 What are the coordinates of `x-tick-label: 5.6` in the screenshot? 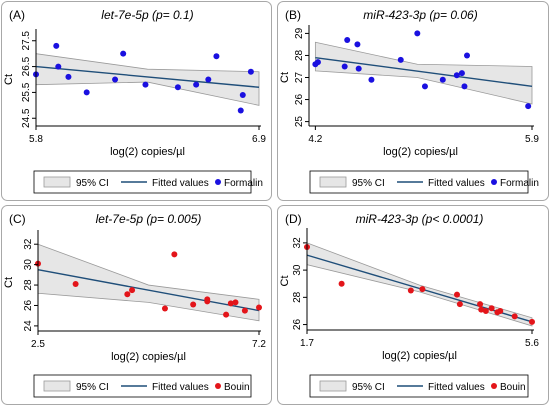 It's located at (532, 343).